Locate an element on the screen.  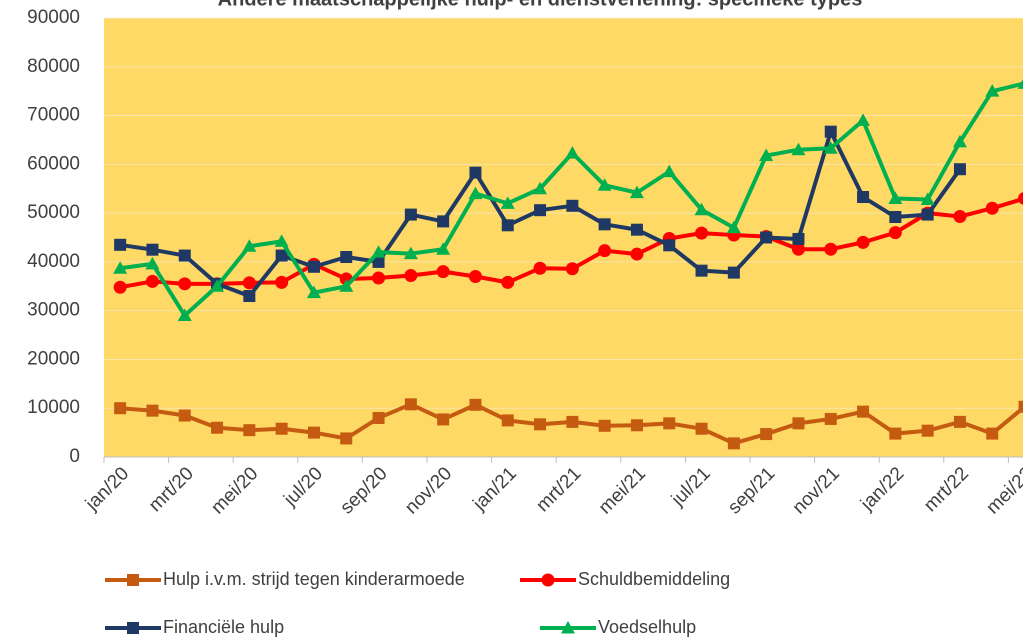
y-tick-label: 90000 is located at coordinates (53, 17).